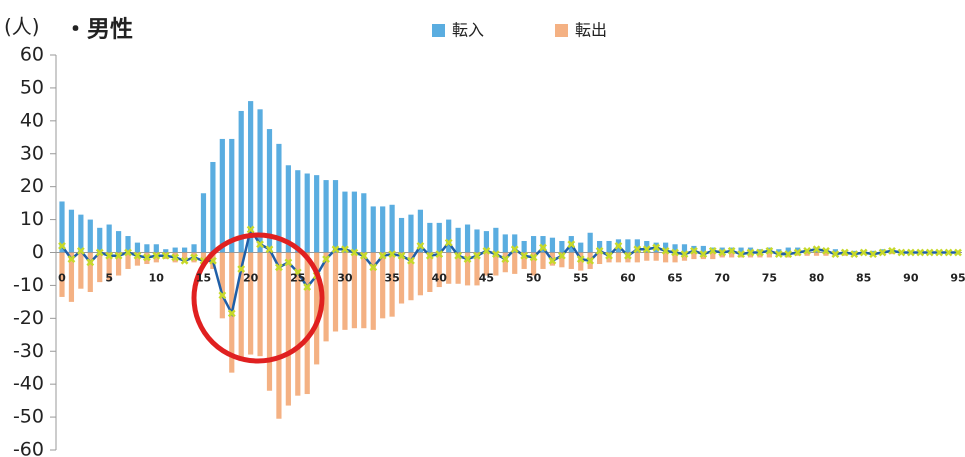  What do you see at coordinates (32, 87) in the screenshot?
I see `y-tick-label: 50` at bounding box center [32, 87].